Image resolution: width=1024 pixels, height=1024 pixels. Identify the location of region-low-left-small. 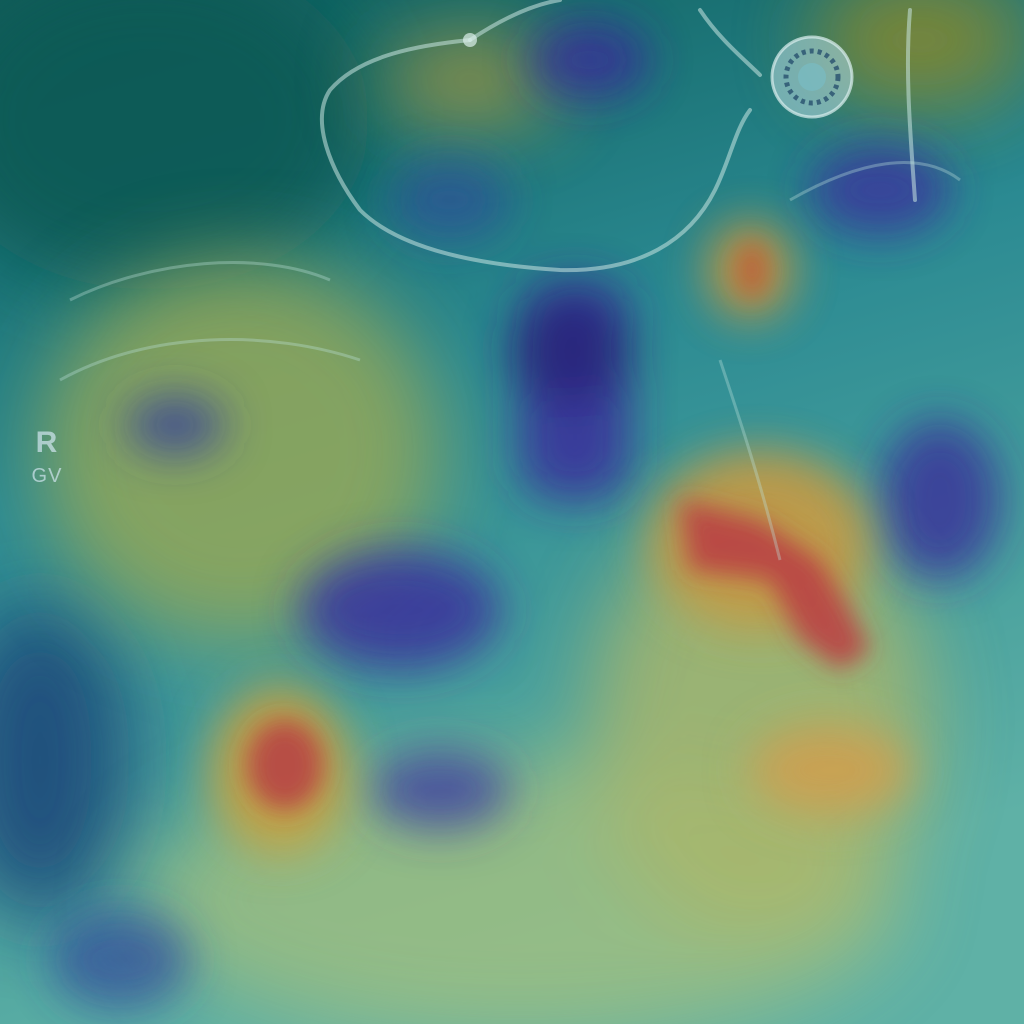
(175, 425).